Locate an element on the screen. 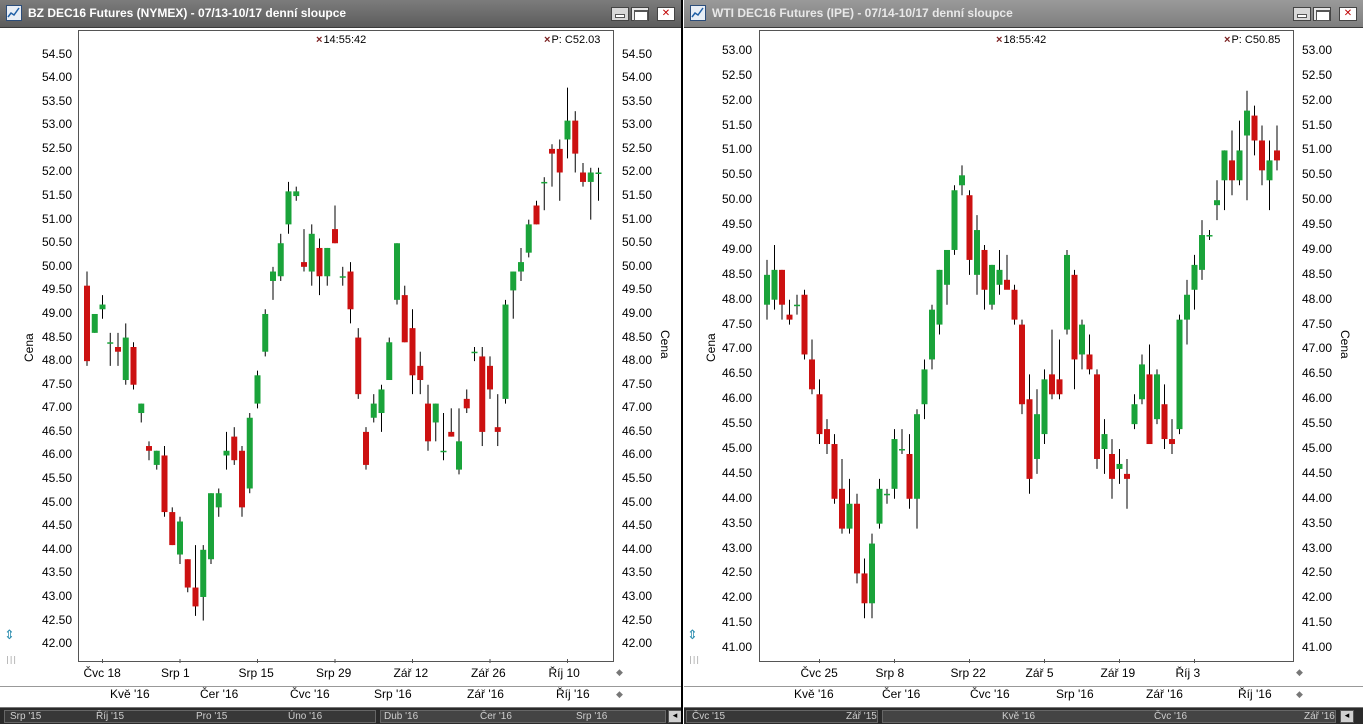 This screenshot has width=1363, height=724. overview-navigator: Čvc '15 Zář '15 Kvě '16 Čvc '16 Zář '16 ◂ is located at coordinates (1023, 715).